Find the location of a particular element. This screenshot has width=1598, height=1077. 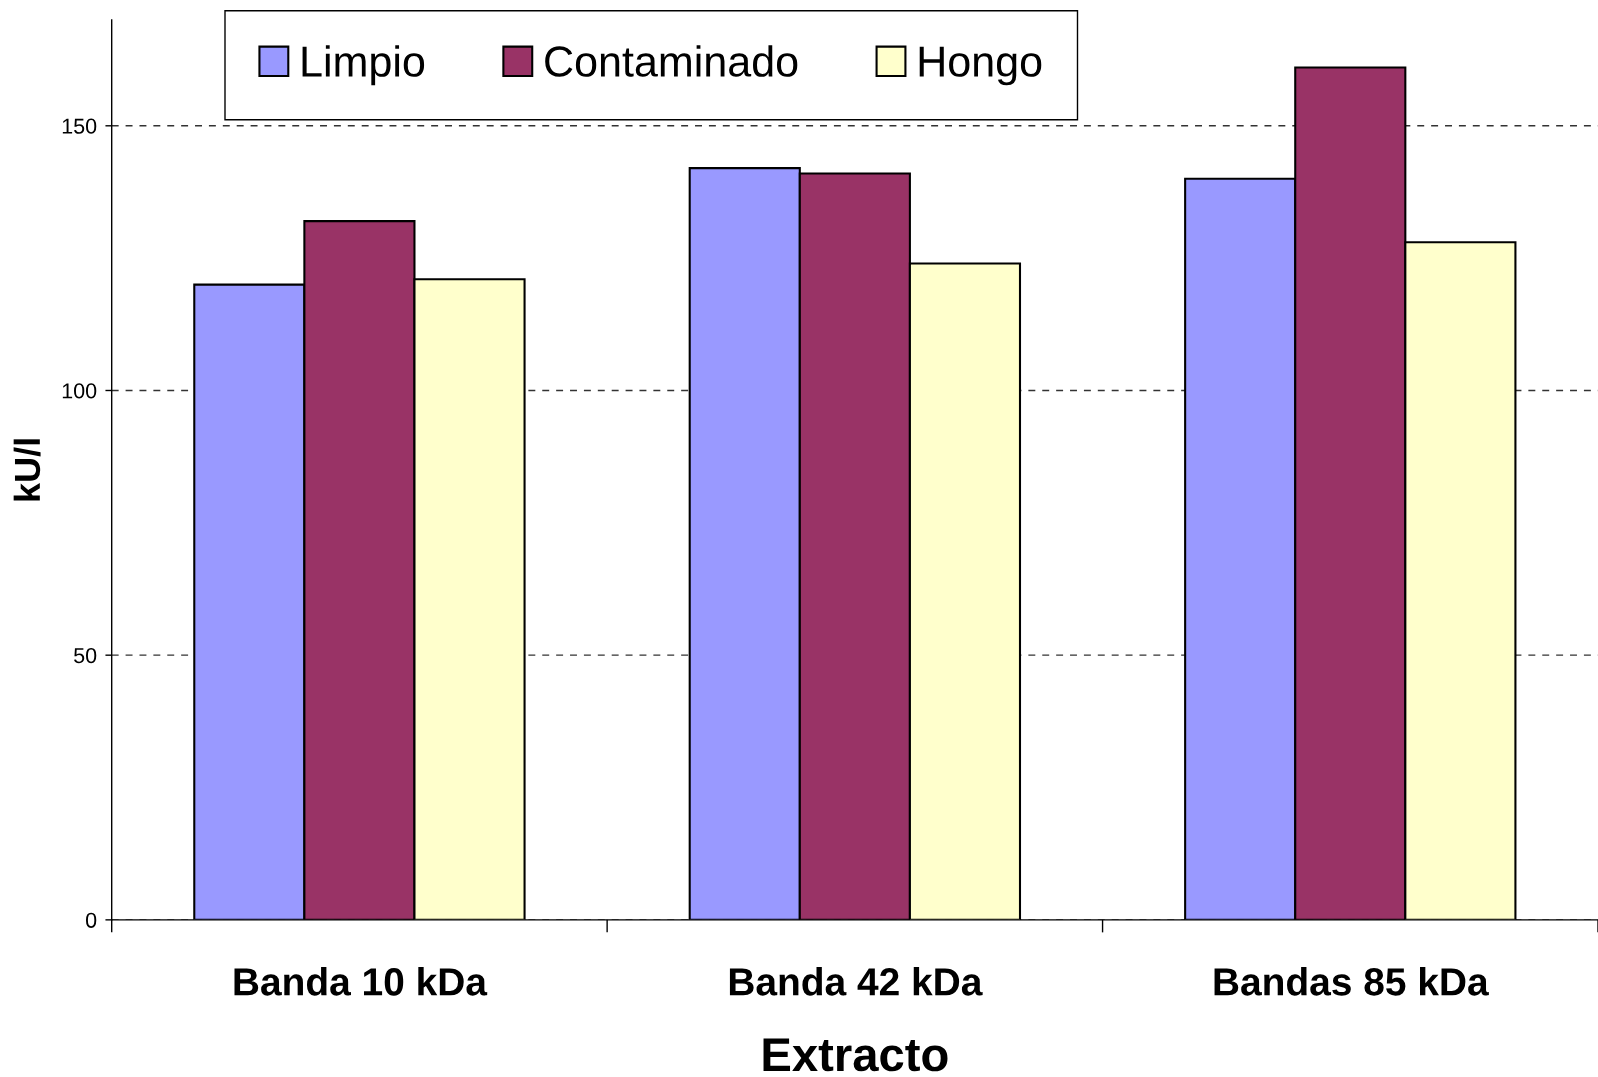

y-axis-title: kU/l is located at coordinates (27, 470).